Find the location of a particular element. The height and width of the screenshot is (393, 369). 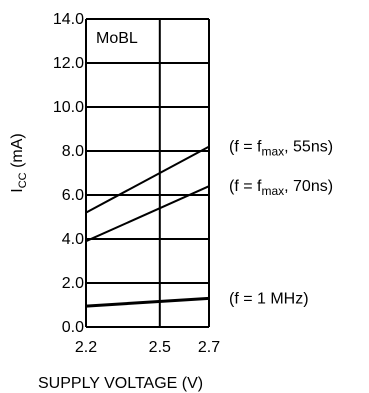

y-tick-label-4: 8.0 is located at coordinates (73, 151).